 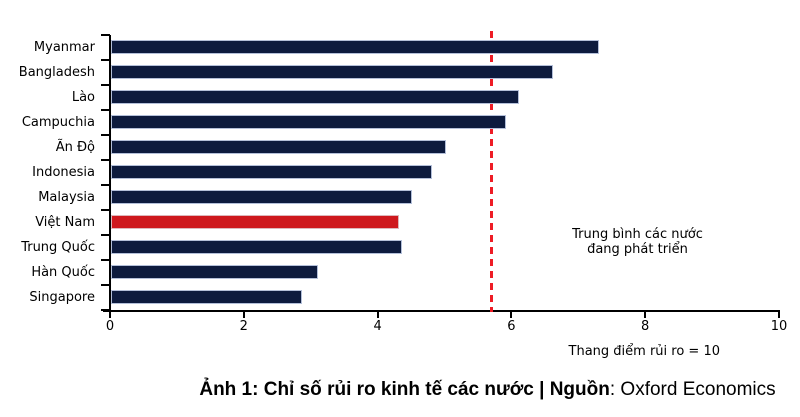 What do you see at coordinates (83, 97) in the screenshot?
I see `category-label-lao: Lào` at bounding box center [83, 97].